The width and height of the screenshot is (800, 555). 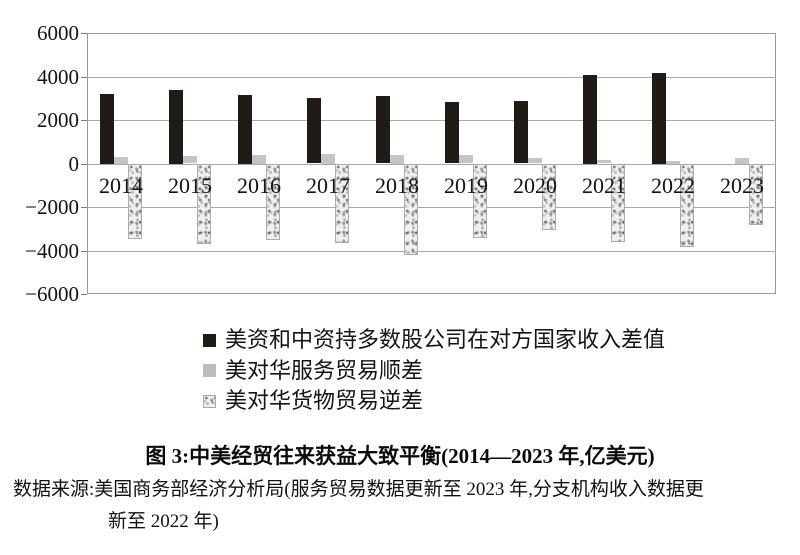 I want to click on bar-black-2022, so click(x=659, y=118).